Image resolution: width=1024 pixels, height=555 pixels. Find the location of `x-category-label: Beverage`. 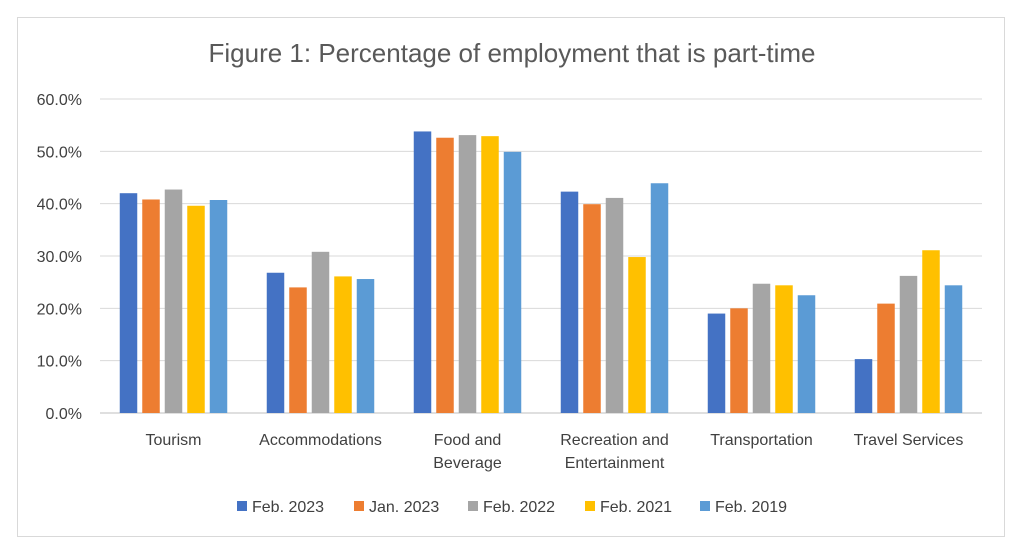

x-category-label: Beverage is located at coordinates (467, 463).